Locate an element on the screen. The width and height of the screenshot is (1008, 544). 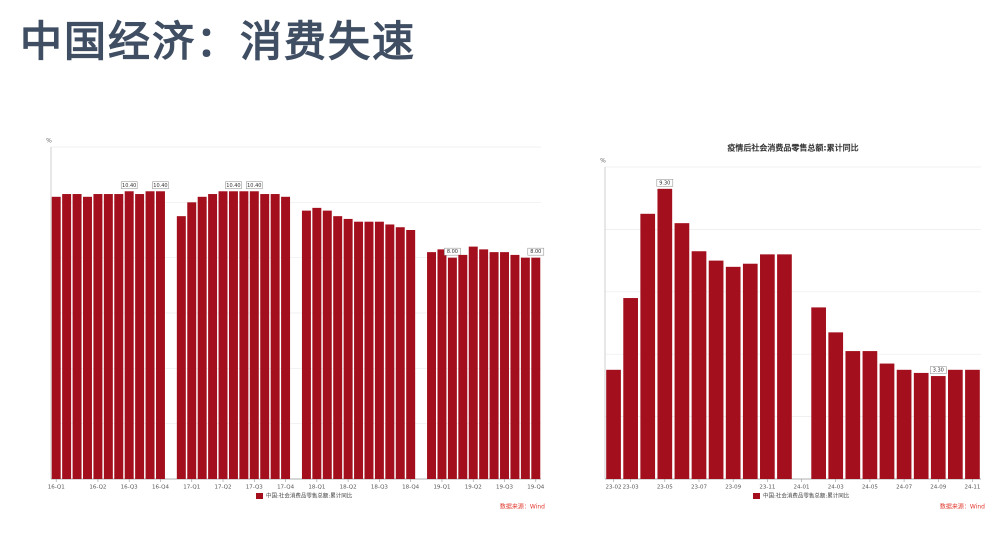
chart-title: 疫情后社会消费品零售总额:累计同比 is located at coordinates (792, 148).